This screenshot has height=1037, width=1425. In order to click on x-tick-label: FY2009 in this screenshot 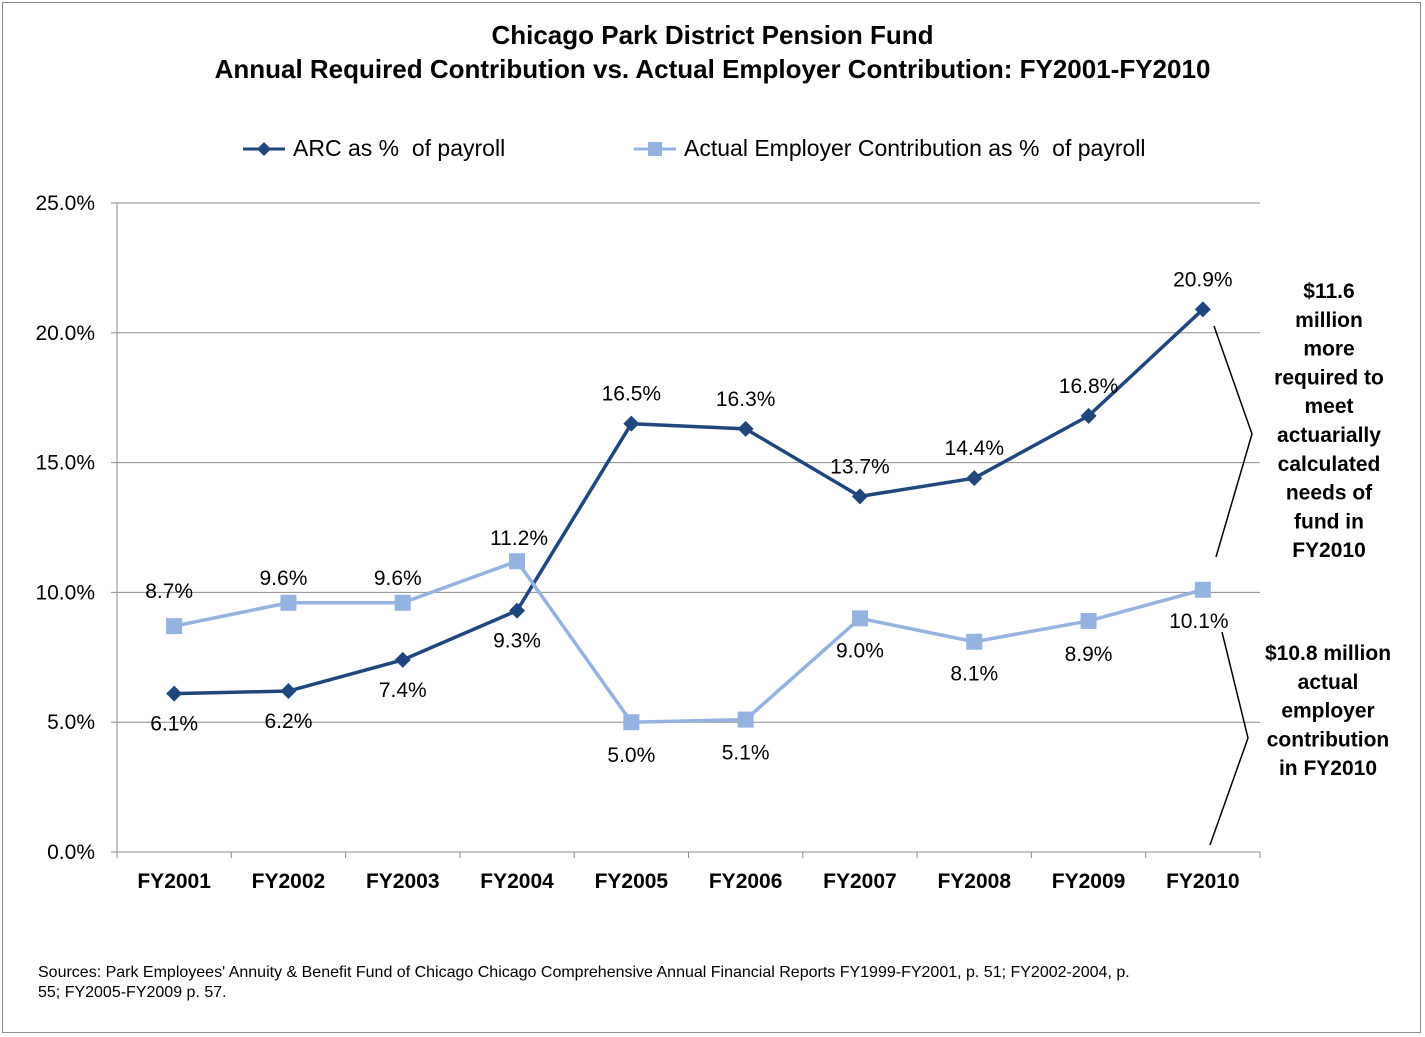, I will do `click(1089, 881)`.